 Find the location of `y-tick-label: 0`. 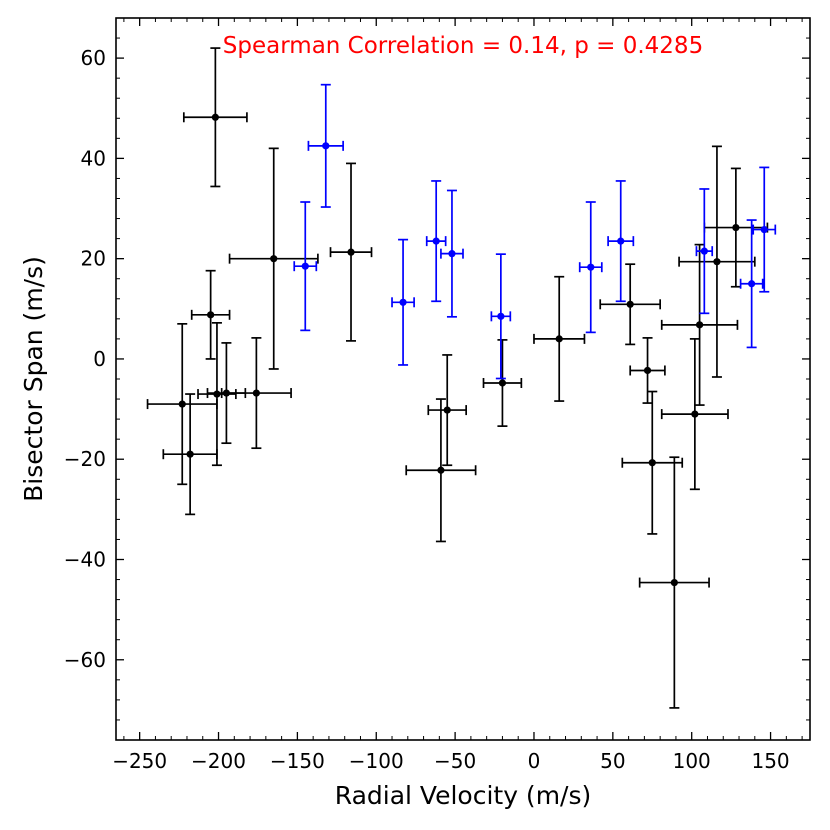

y-tick-label: 0 is located at coordinates (99, 359).